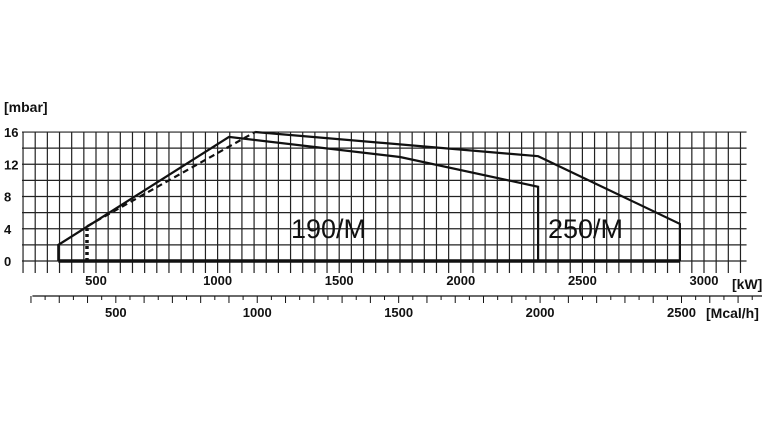 This screenshot has height=446, width=766. I want to click on y-axis-label: [mbar], so click(26, 107).